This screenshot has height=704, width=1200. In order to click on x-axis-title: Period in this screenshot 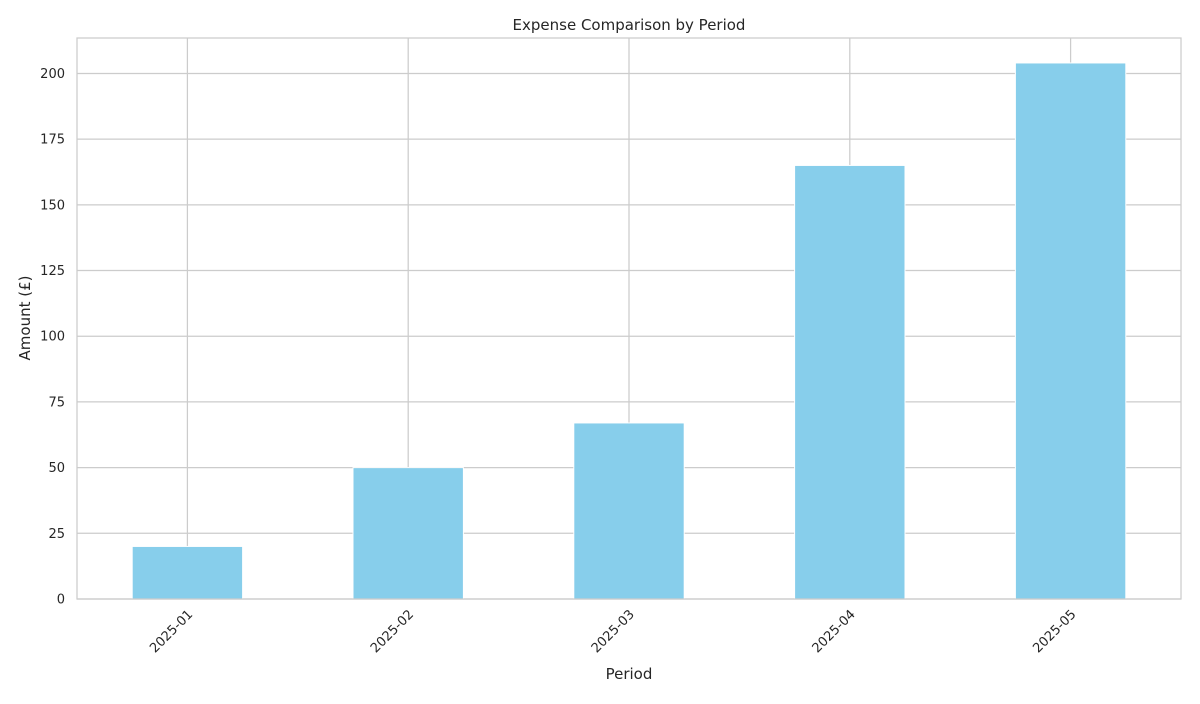, I will do `click(629, 674)`.